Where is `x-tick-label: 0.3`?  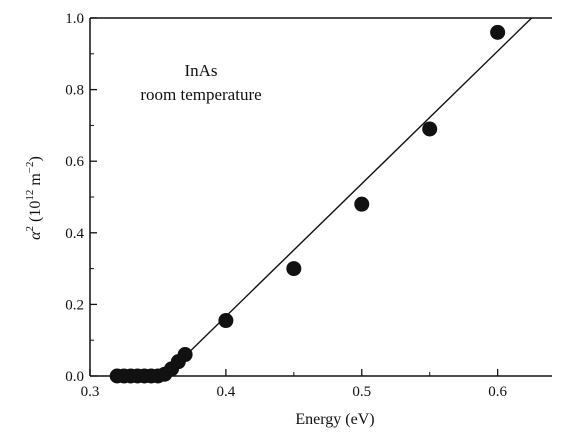
x-tick-label: 0.3 is located at coordinates (90, 392).